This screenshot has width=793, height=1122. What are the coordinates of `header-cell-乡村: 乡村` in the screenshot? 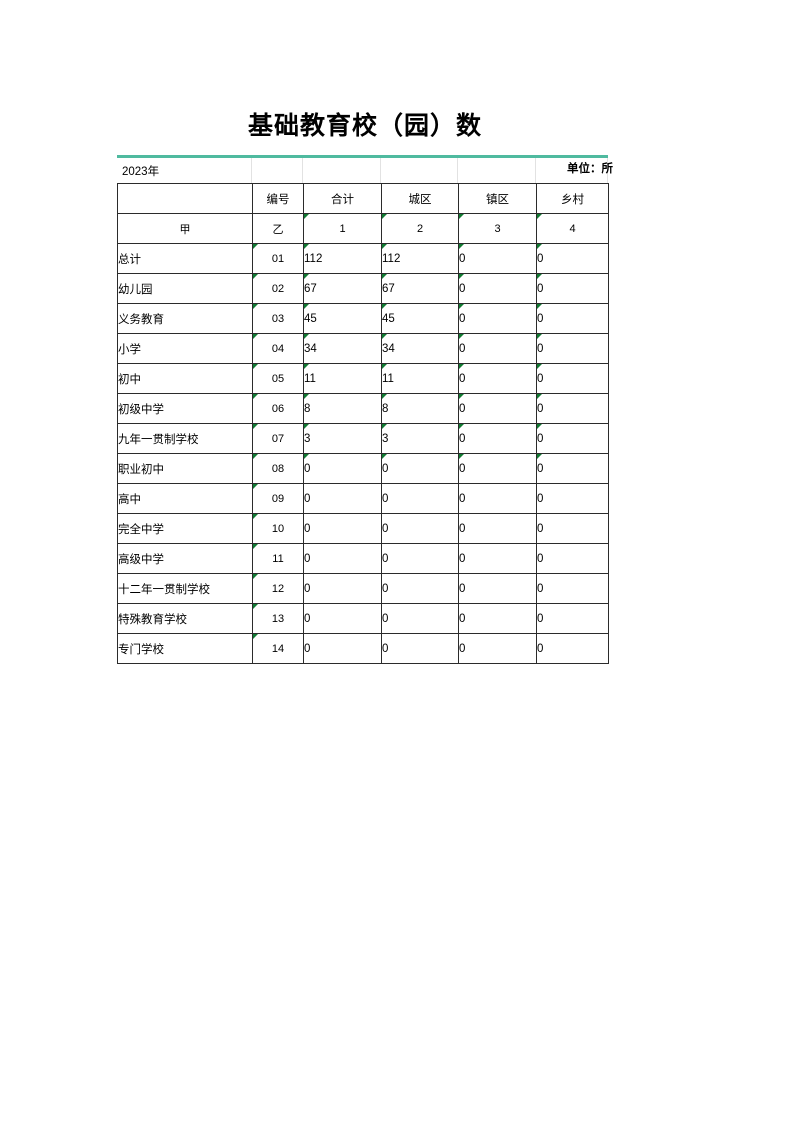 It's located at (572, 198).